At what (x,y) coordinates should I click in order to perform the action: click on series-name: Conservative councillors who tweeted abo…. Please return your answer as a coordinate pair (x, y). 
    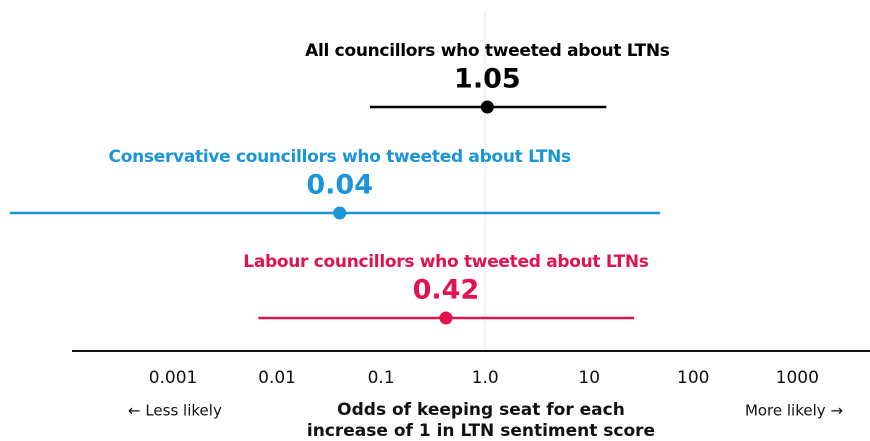
    Looking at the image, I should click on (340, 157).